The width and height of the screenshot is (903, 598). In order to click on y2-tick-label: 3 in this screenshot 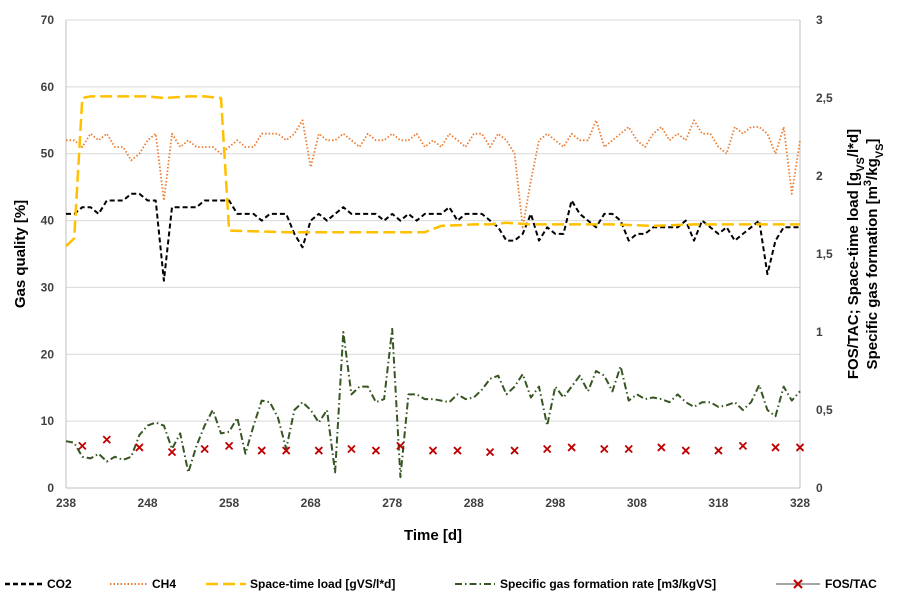, I will do `click(819, 20)`.